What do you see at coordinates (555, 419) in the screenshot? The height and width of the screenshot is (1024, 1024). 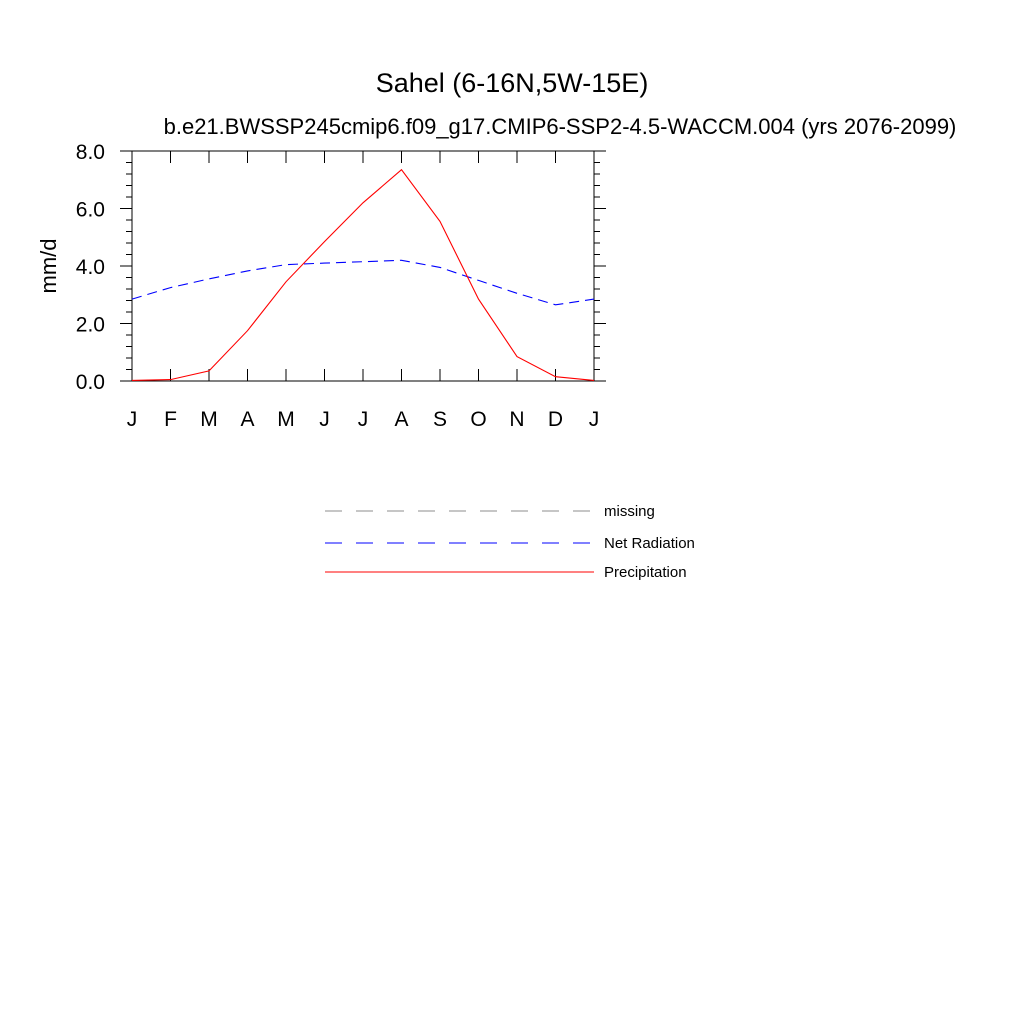 I see `x-tick-label: D` at bounding box center [555, 419].